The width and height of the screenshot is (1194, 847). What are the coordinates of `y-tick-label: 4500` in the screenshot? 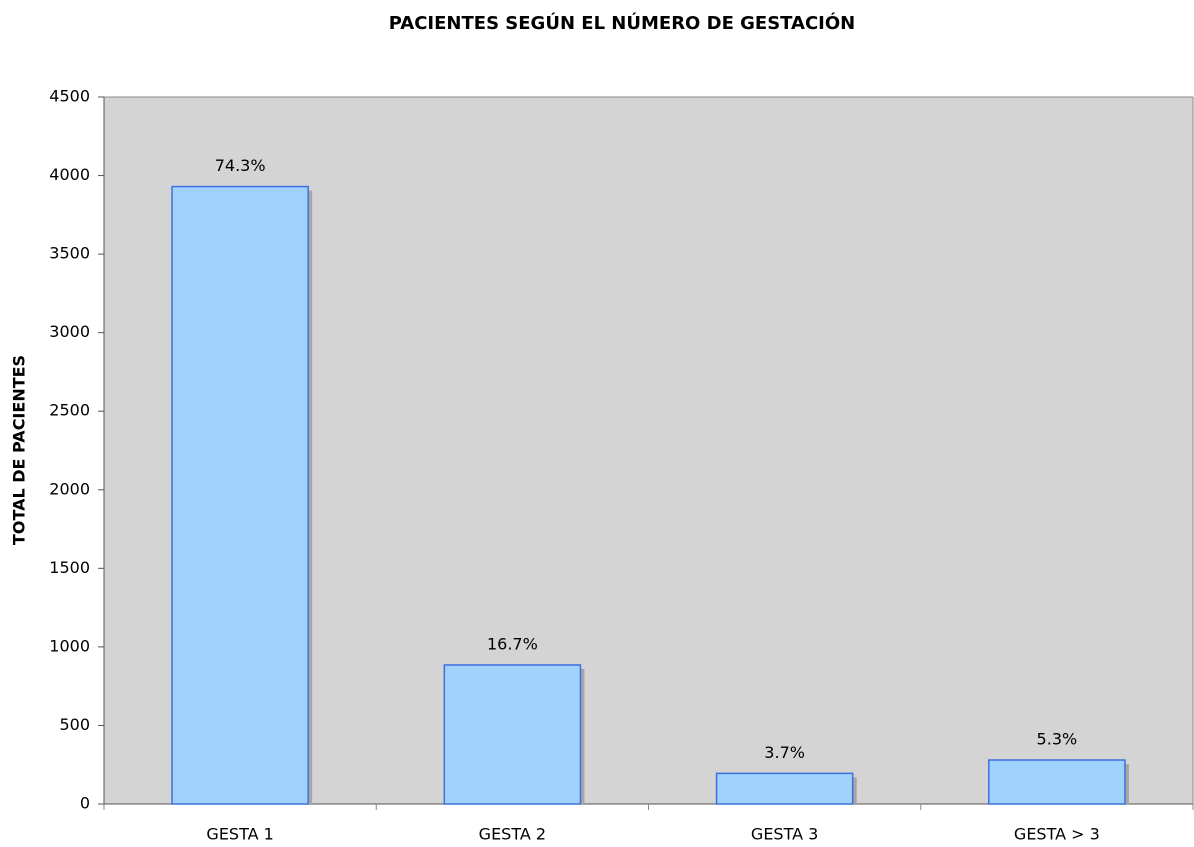 It's located at (69, 96).